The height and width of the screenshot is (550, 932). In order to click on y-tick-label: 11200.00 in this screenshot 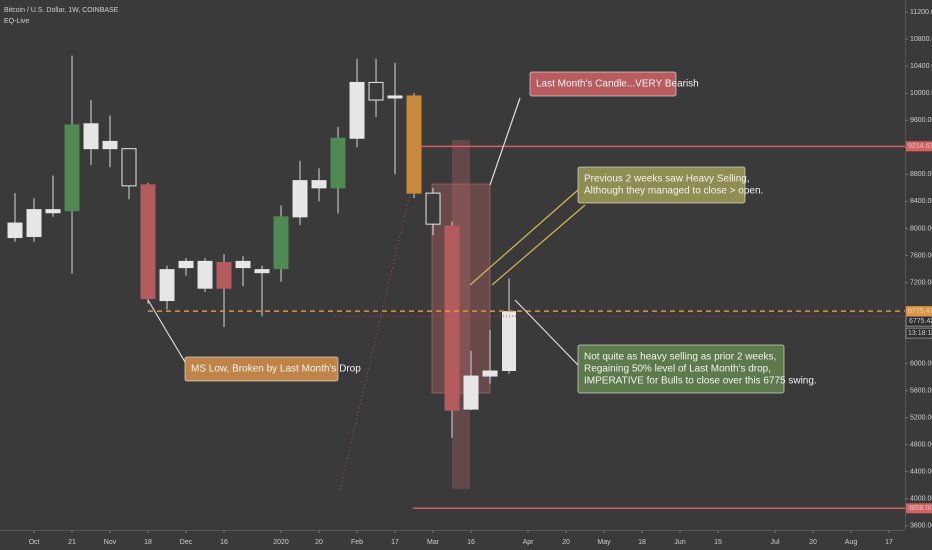, I will do `click(921, 12)`.